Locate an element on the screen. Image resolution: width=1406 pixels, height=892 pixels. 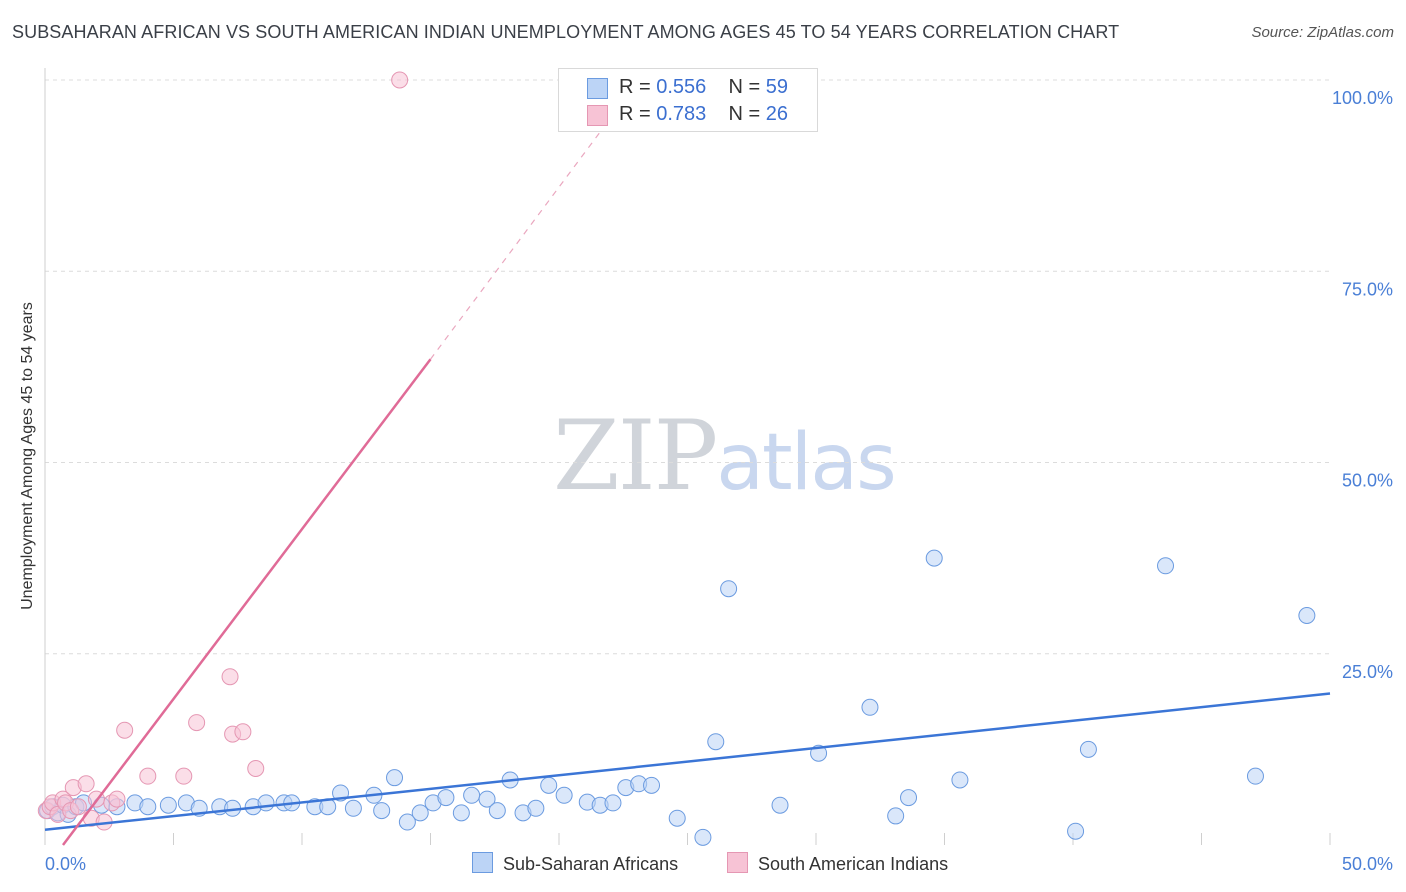
blue-trendline is located at coordinates (687, 761).